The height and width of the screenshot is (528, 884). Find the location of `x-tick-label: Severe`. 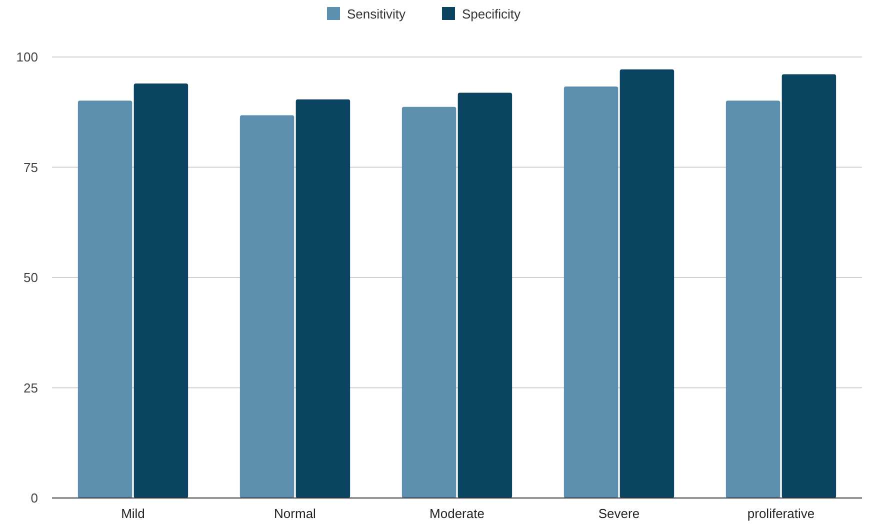

x-tick-label: Severe is located at coordinates (619, 513).